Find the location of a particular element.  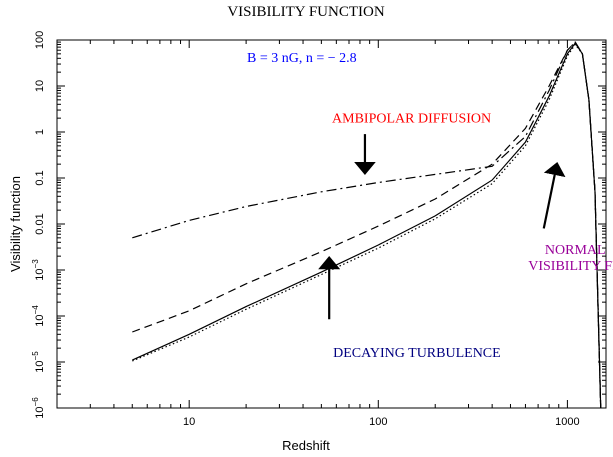

y-tick-label: 1 is located at coordinates (40, 132).